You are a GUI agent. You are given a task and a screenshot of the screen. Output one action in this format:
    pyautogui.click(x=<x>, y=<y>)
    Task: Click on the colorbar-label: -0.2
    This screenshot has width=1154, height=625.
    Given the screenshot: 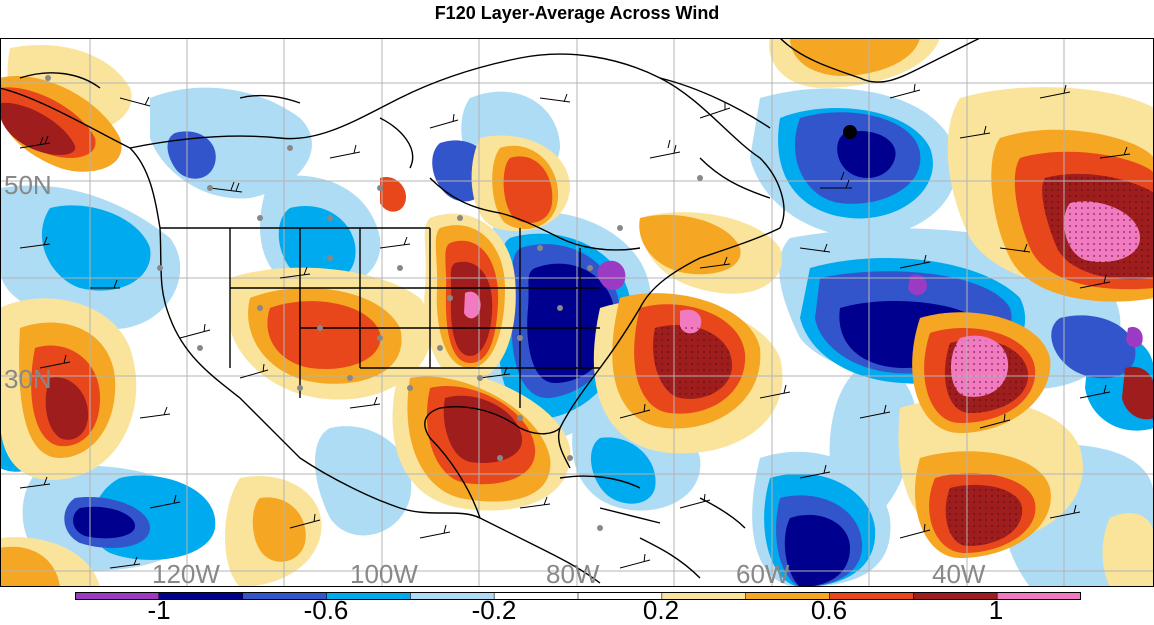 What is the action you would take?
    pyautogui.click(x=494, y=610)
    